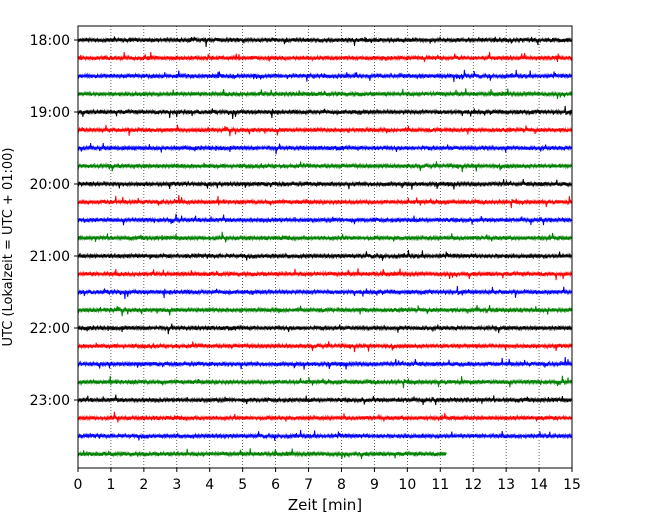  What do you see at coordinates (242, 485) in the screenshot?
I see `x-tick-label: 5` at bounding box center [242, 485].